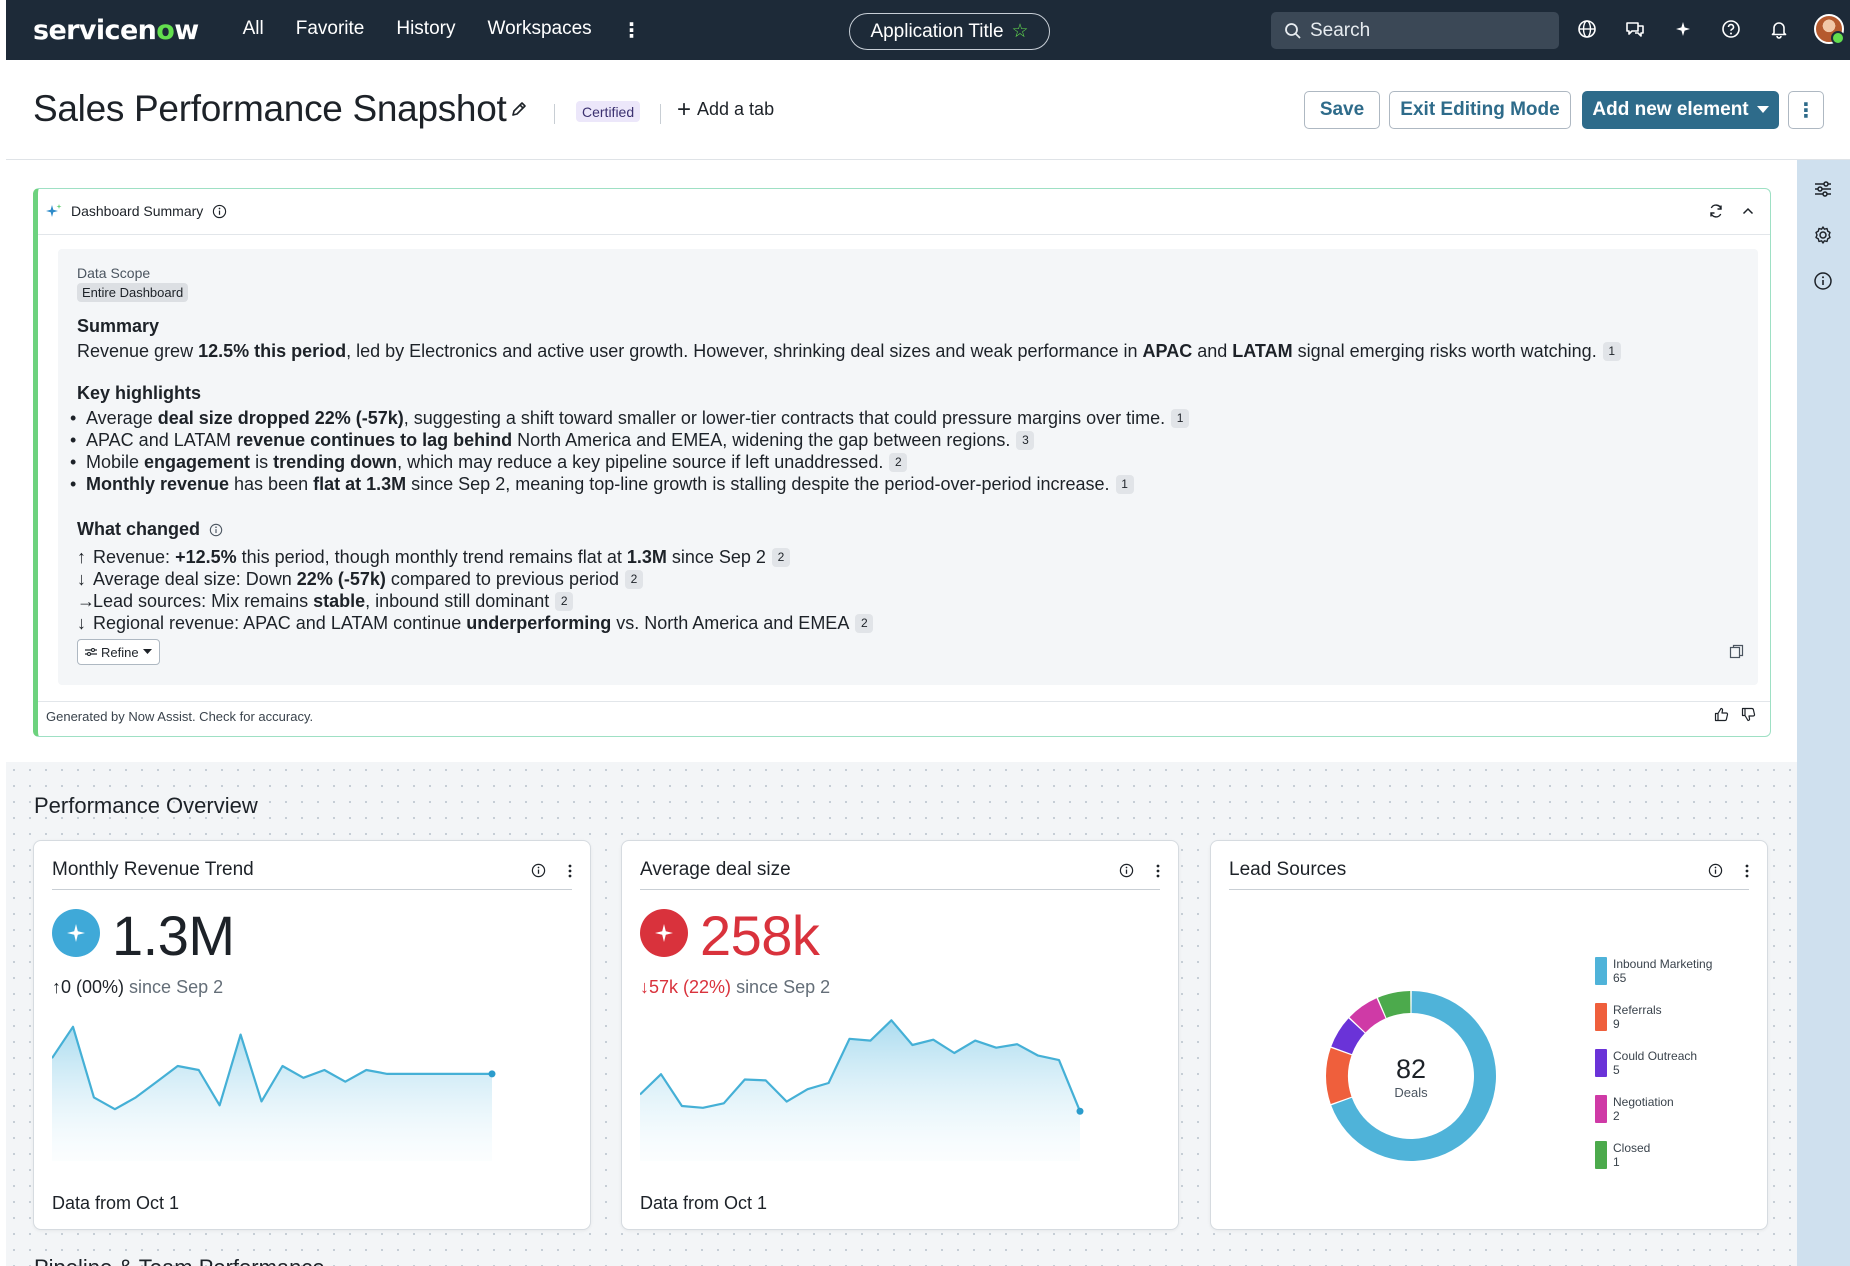 The height and width of the screenshot is (1266, 1850). Describe the element at coordinates (270, 108) in the screenshot. I see `page-title: Sales Performance Snapshot` at that location.